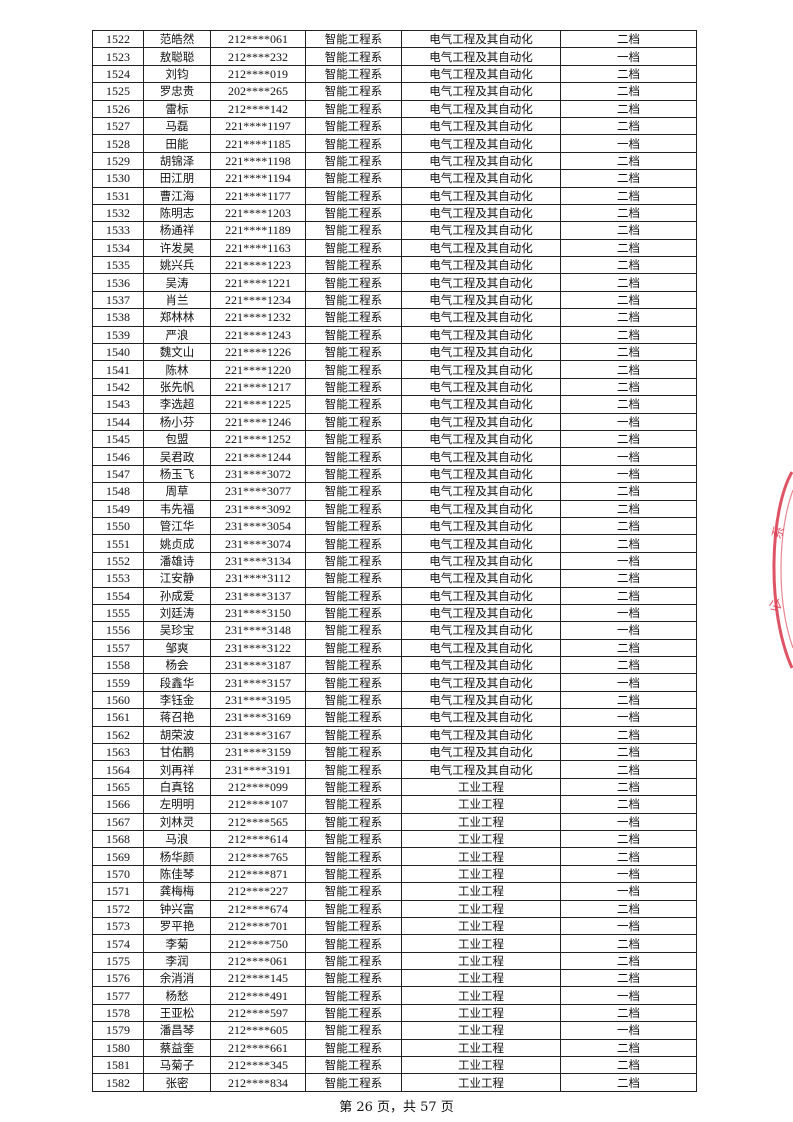 This screenshot has width=793, height=1122. Describe the element at coordinates (394, 56) in the screenshot. I see `table-row: 1523 敖聪聪 212****232 智能工程系 电气工程及其自动化 一档` at that location.